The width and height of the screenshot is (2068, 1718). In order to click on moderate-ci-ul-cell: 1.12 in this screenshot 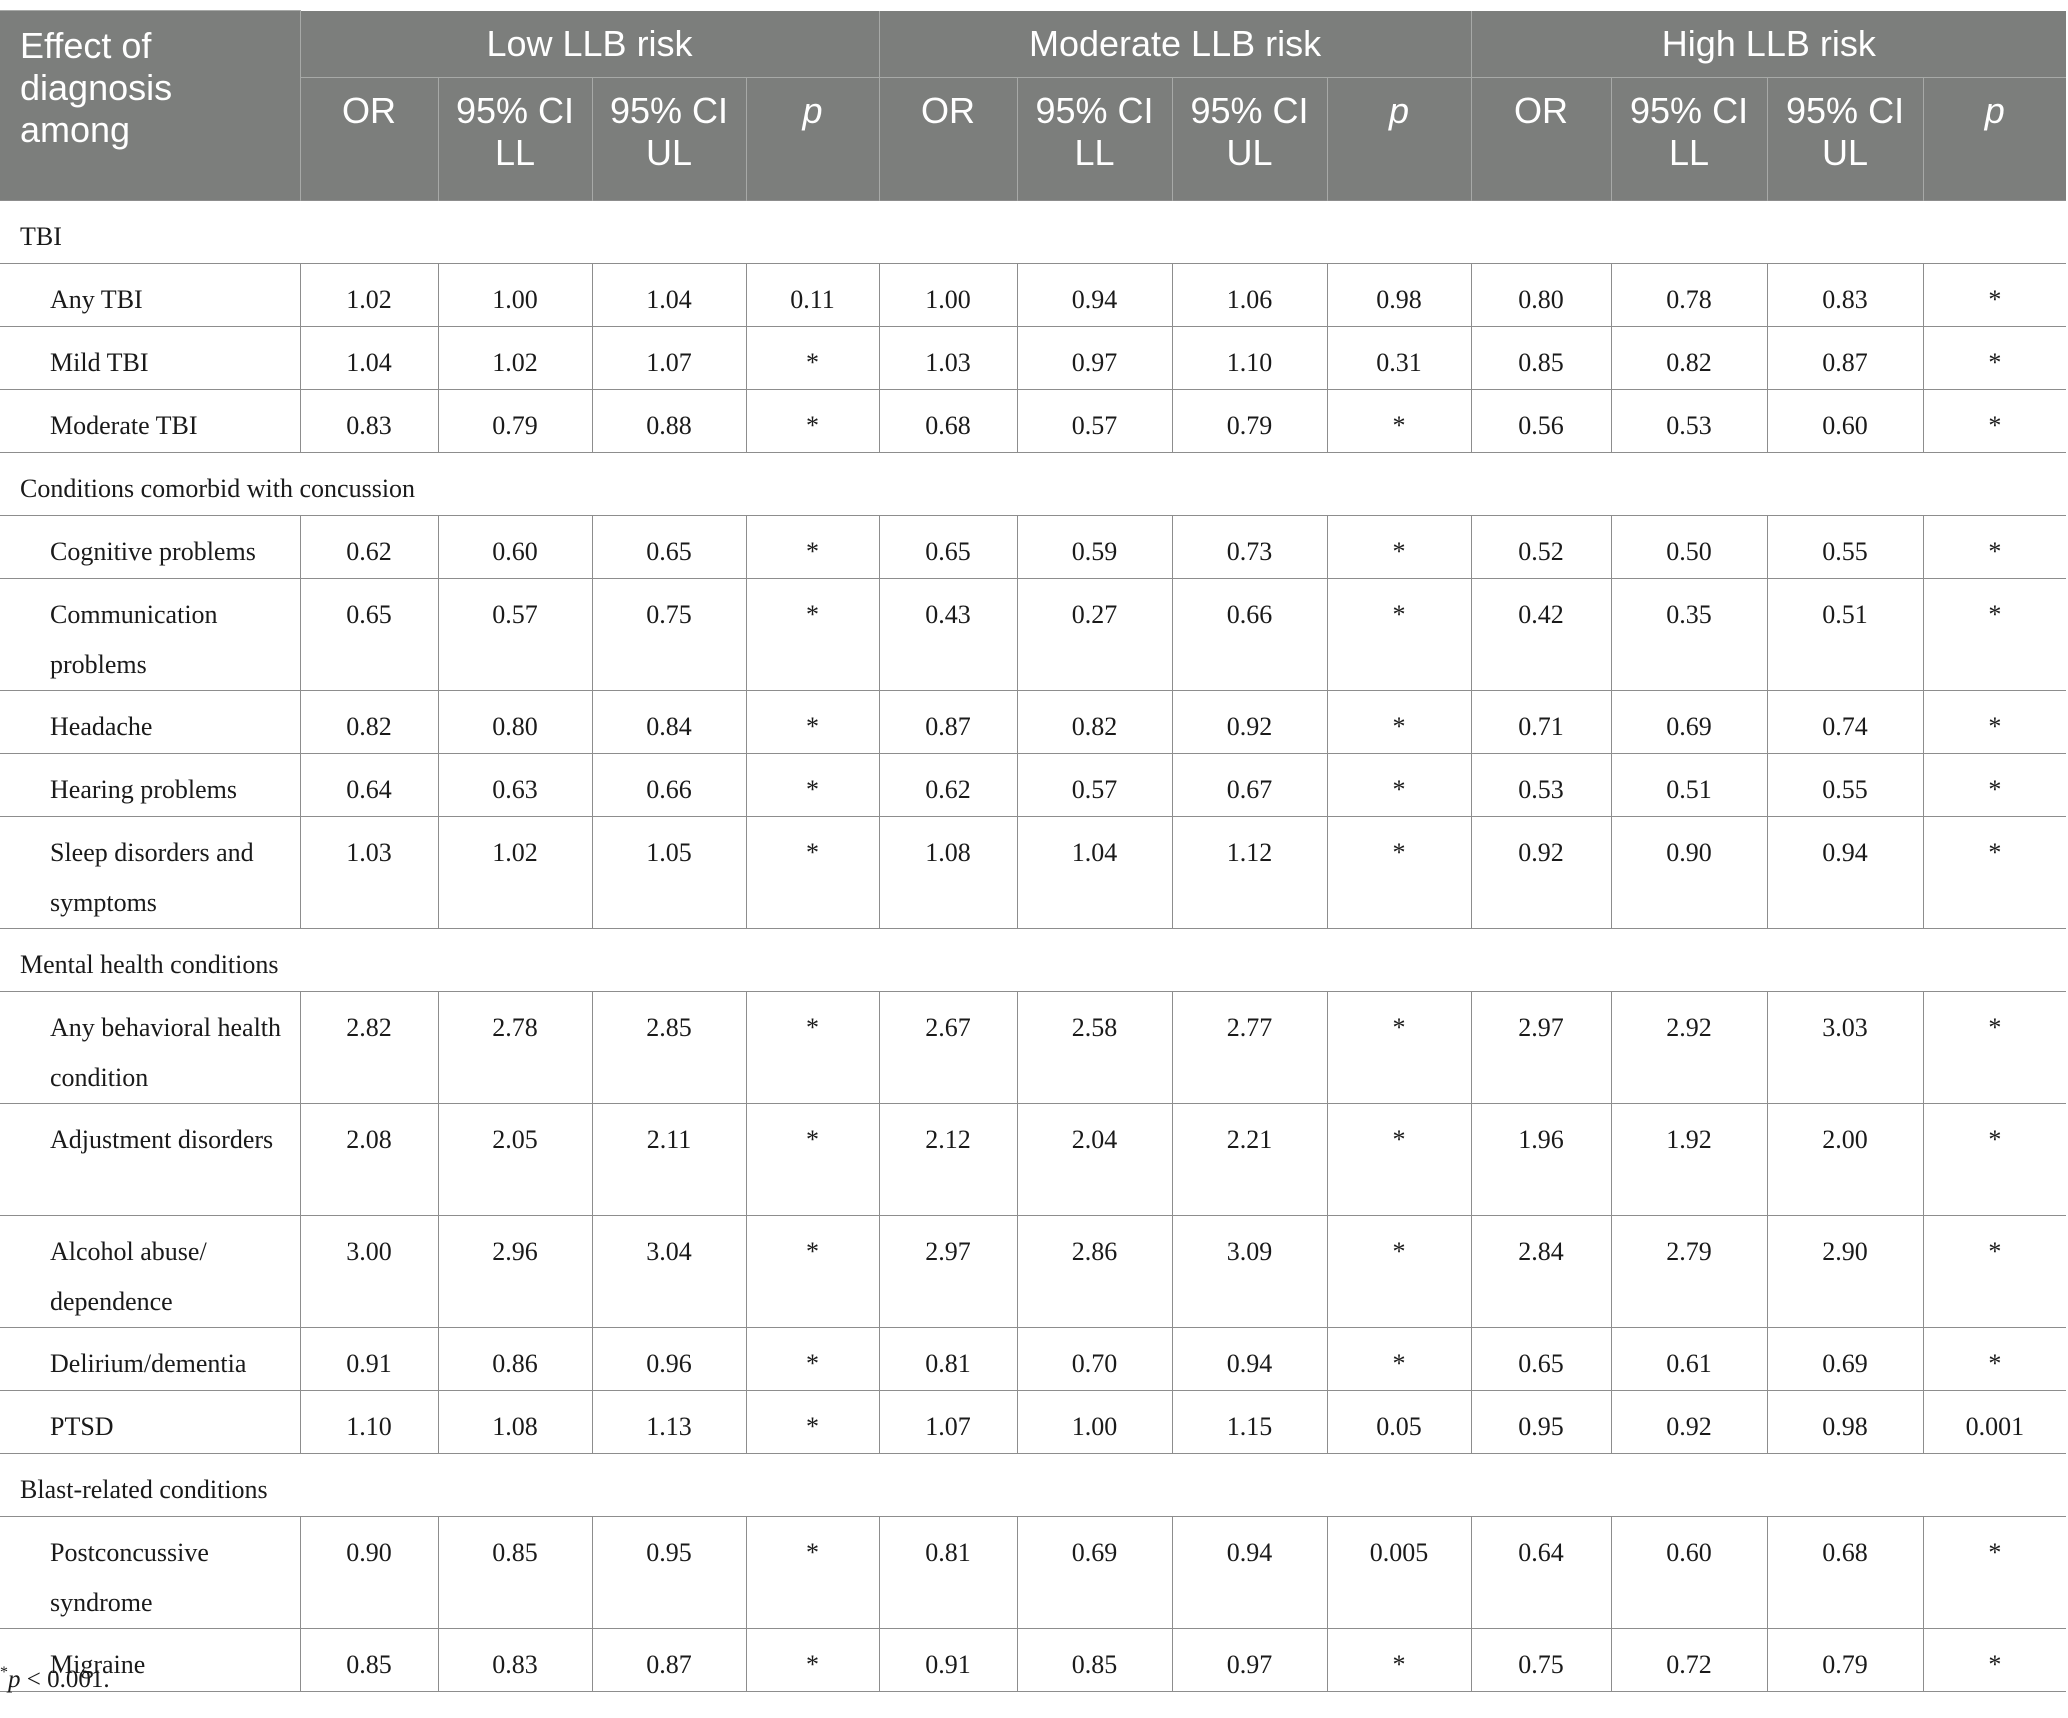, I will do `click(1249, 872)`.